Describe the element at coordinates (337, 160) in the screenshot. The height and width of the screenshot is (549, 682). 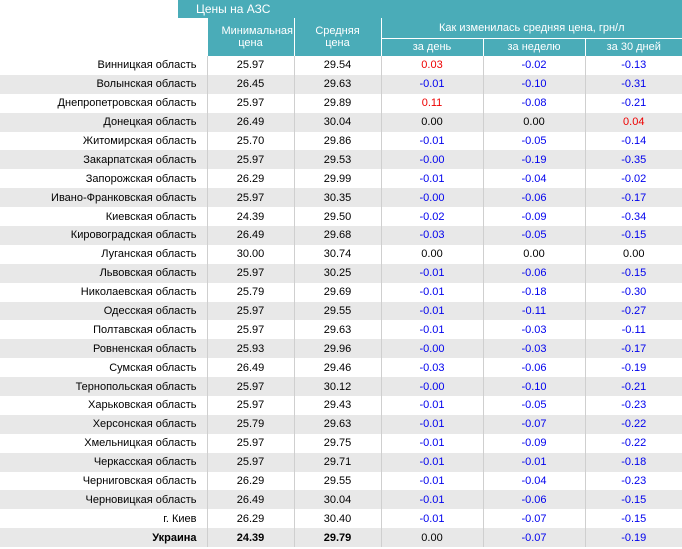
I see `cell-value: 29.53` at that location.